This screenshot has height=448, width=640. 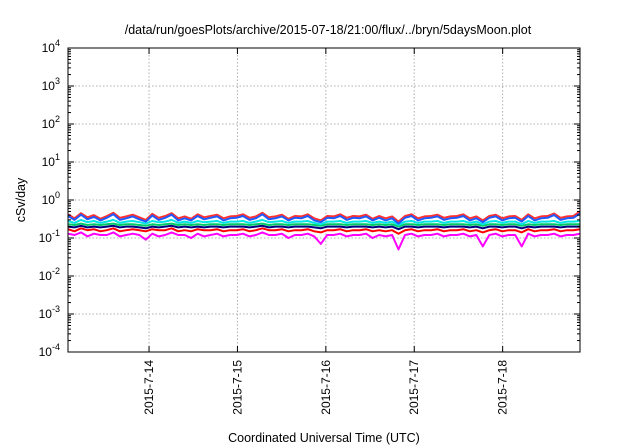 I want to click on y-tick-label: 10⁴, so click(x=51, y=46).